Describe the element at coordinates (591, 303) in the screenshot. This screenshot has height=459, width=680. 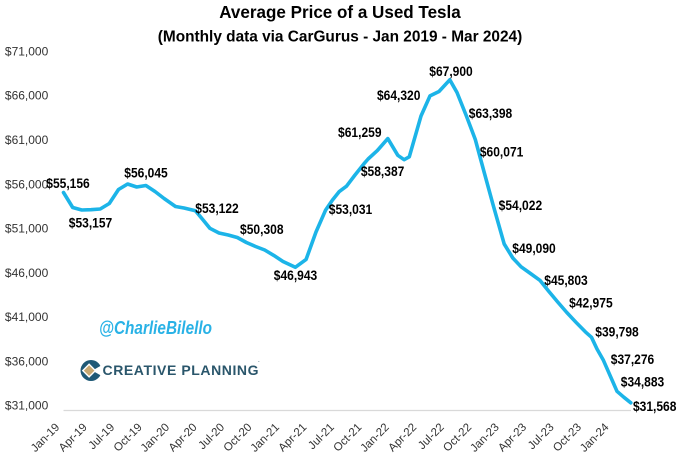
I see `svg-text: $42,975` at that location.